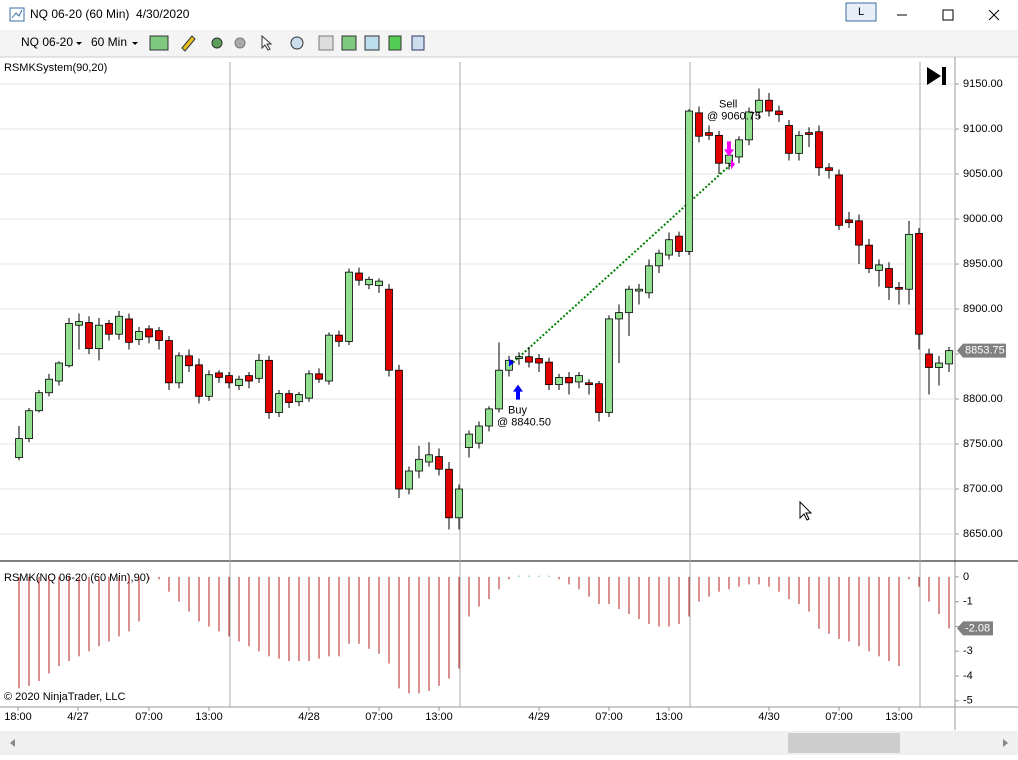  What do you see at coordinates (983, 399) in the screenshot?
I see `y-tick-label: 8800.00` at bounding box center [983, 399].